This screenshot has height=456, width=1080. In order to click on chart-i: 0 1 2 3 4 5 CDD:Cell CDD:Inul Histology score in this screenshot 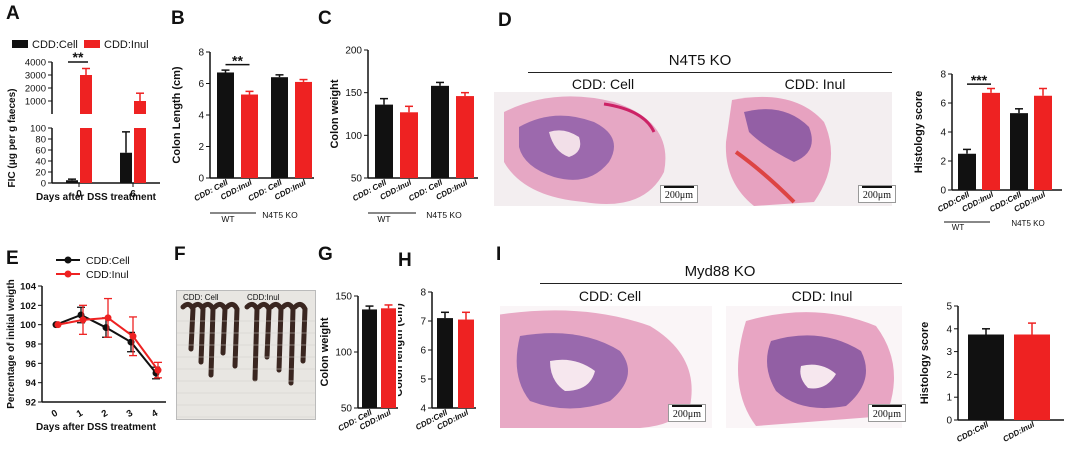, I will do `click(991, 373)`.